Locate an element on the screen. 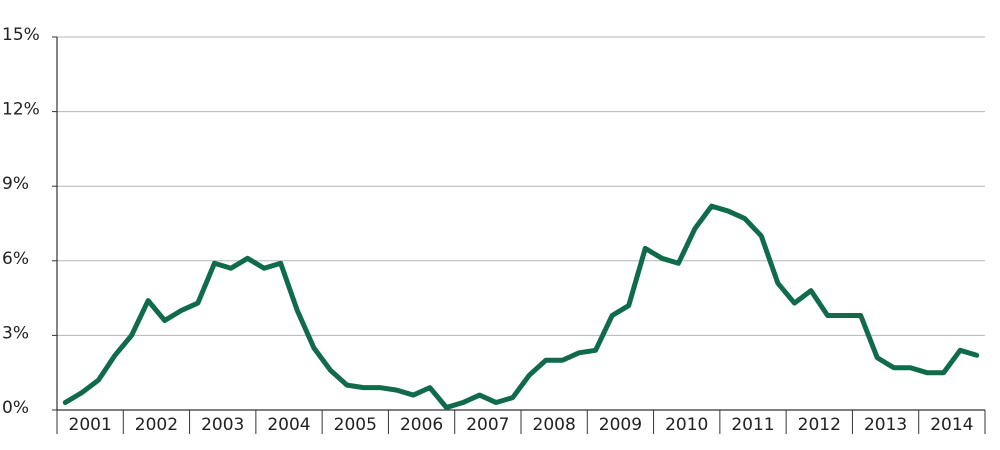  y-tick-label: 6% is located at coordinates (15, 259).